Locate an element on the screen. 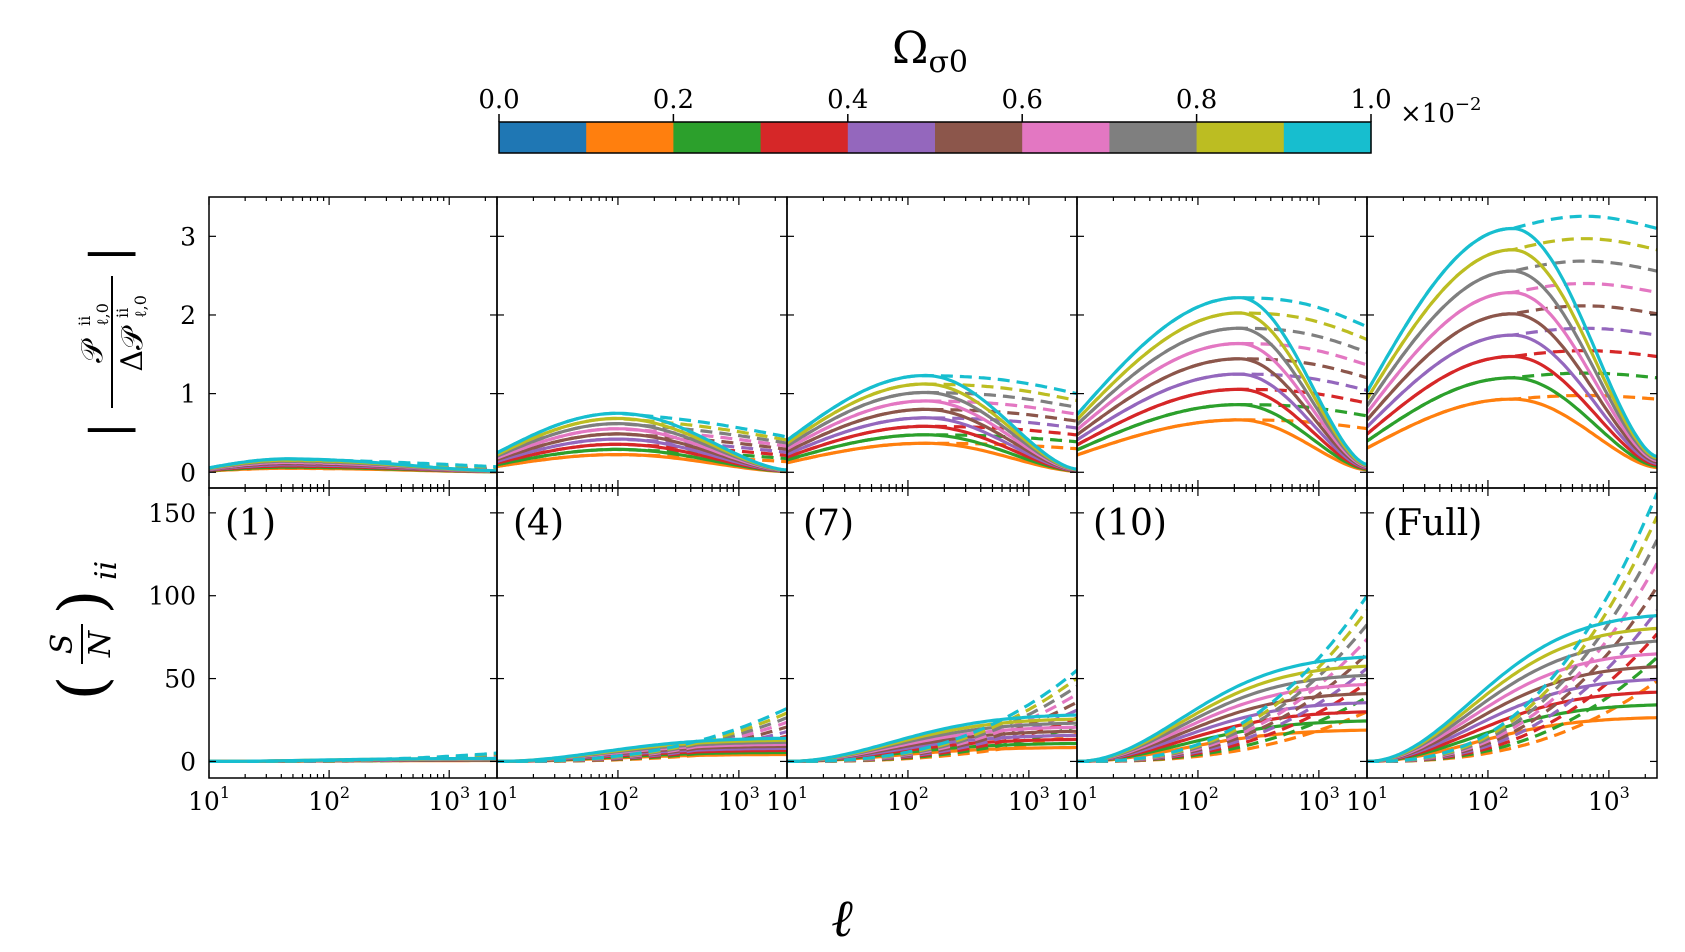  svg-text: 𝒫 is located at coordinates (92, 350).